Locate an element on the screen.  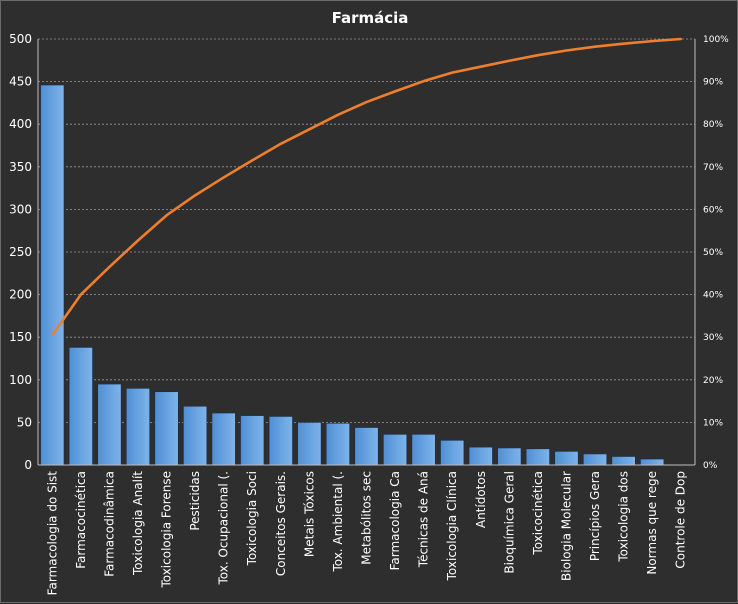
x-tick-label: Bioquímica Geral is located at coordinates (509, 522).